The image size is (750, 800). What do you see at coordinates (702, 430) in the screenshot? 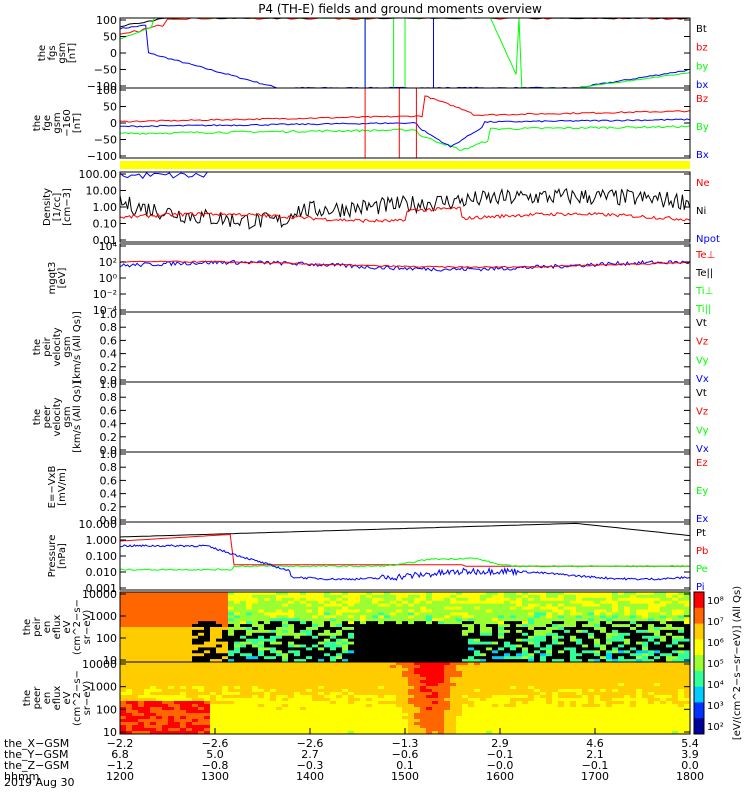
I see `legend-entry: Vy` at bounding box center [702, 430].